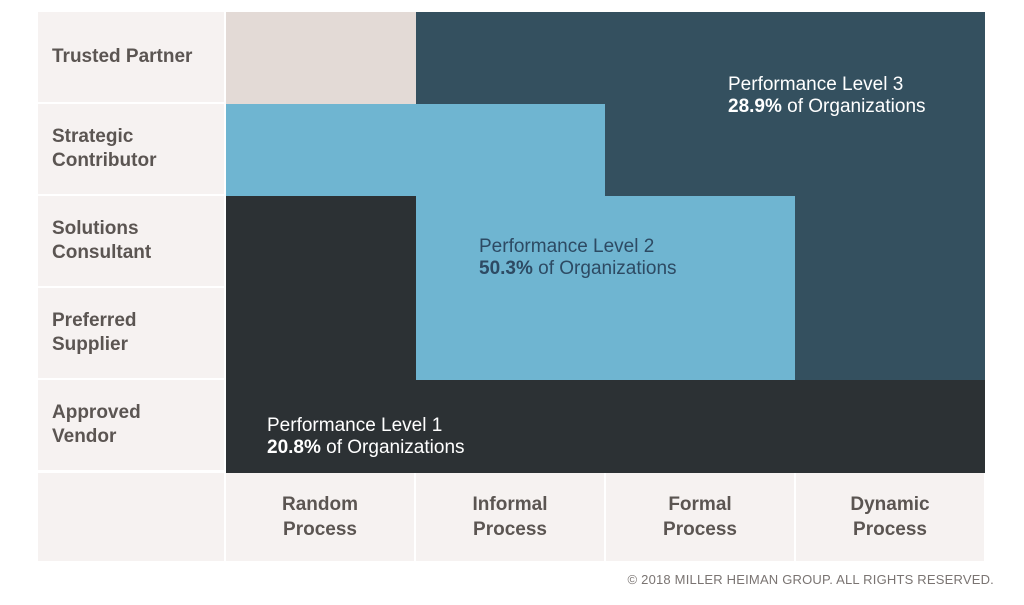 The width and height of the screenshot is (1024, 605). What do you see at coordinates (131, 149) in the screenshot?
I see `row-label-strategic-contributor: Strategic Contributor` at bounding box center [131, 149].